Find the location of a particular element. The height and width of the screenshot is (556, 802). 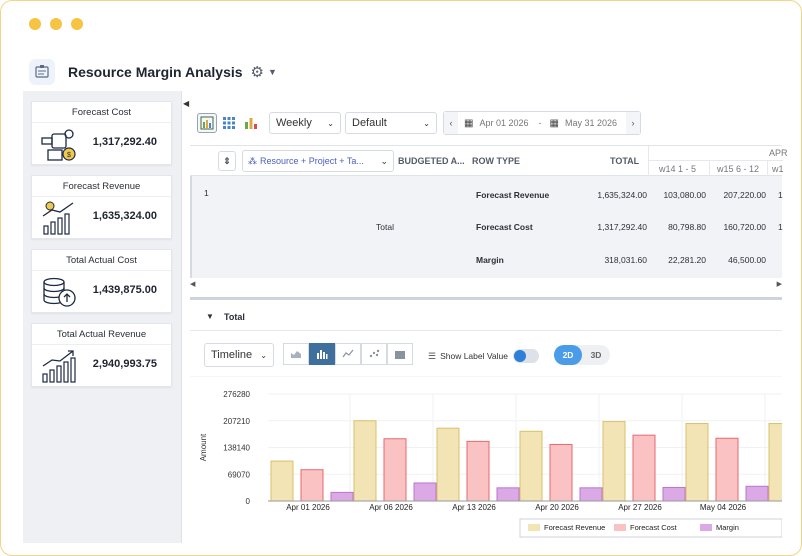

list-icon: ☰ is located at coordinates (432, 355).